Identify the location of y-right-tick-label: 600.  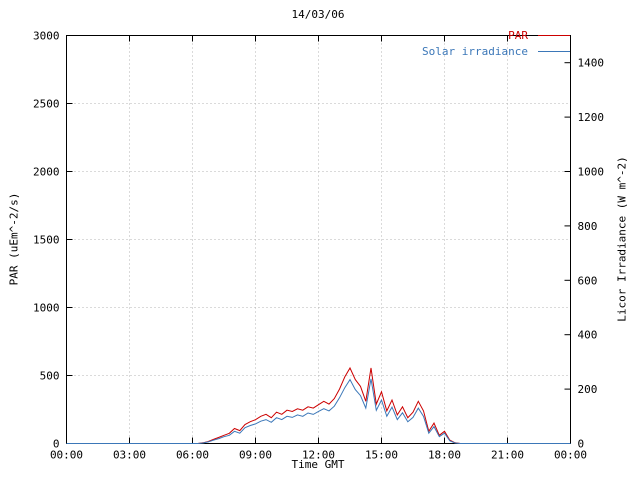
(588, 280).